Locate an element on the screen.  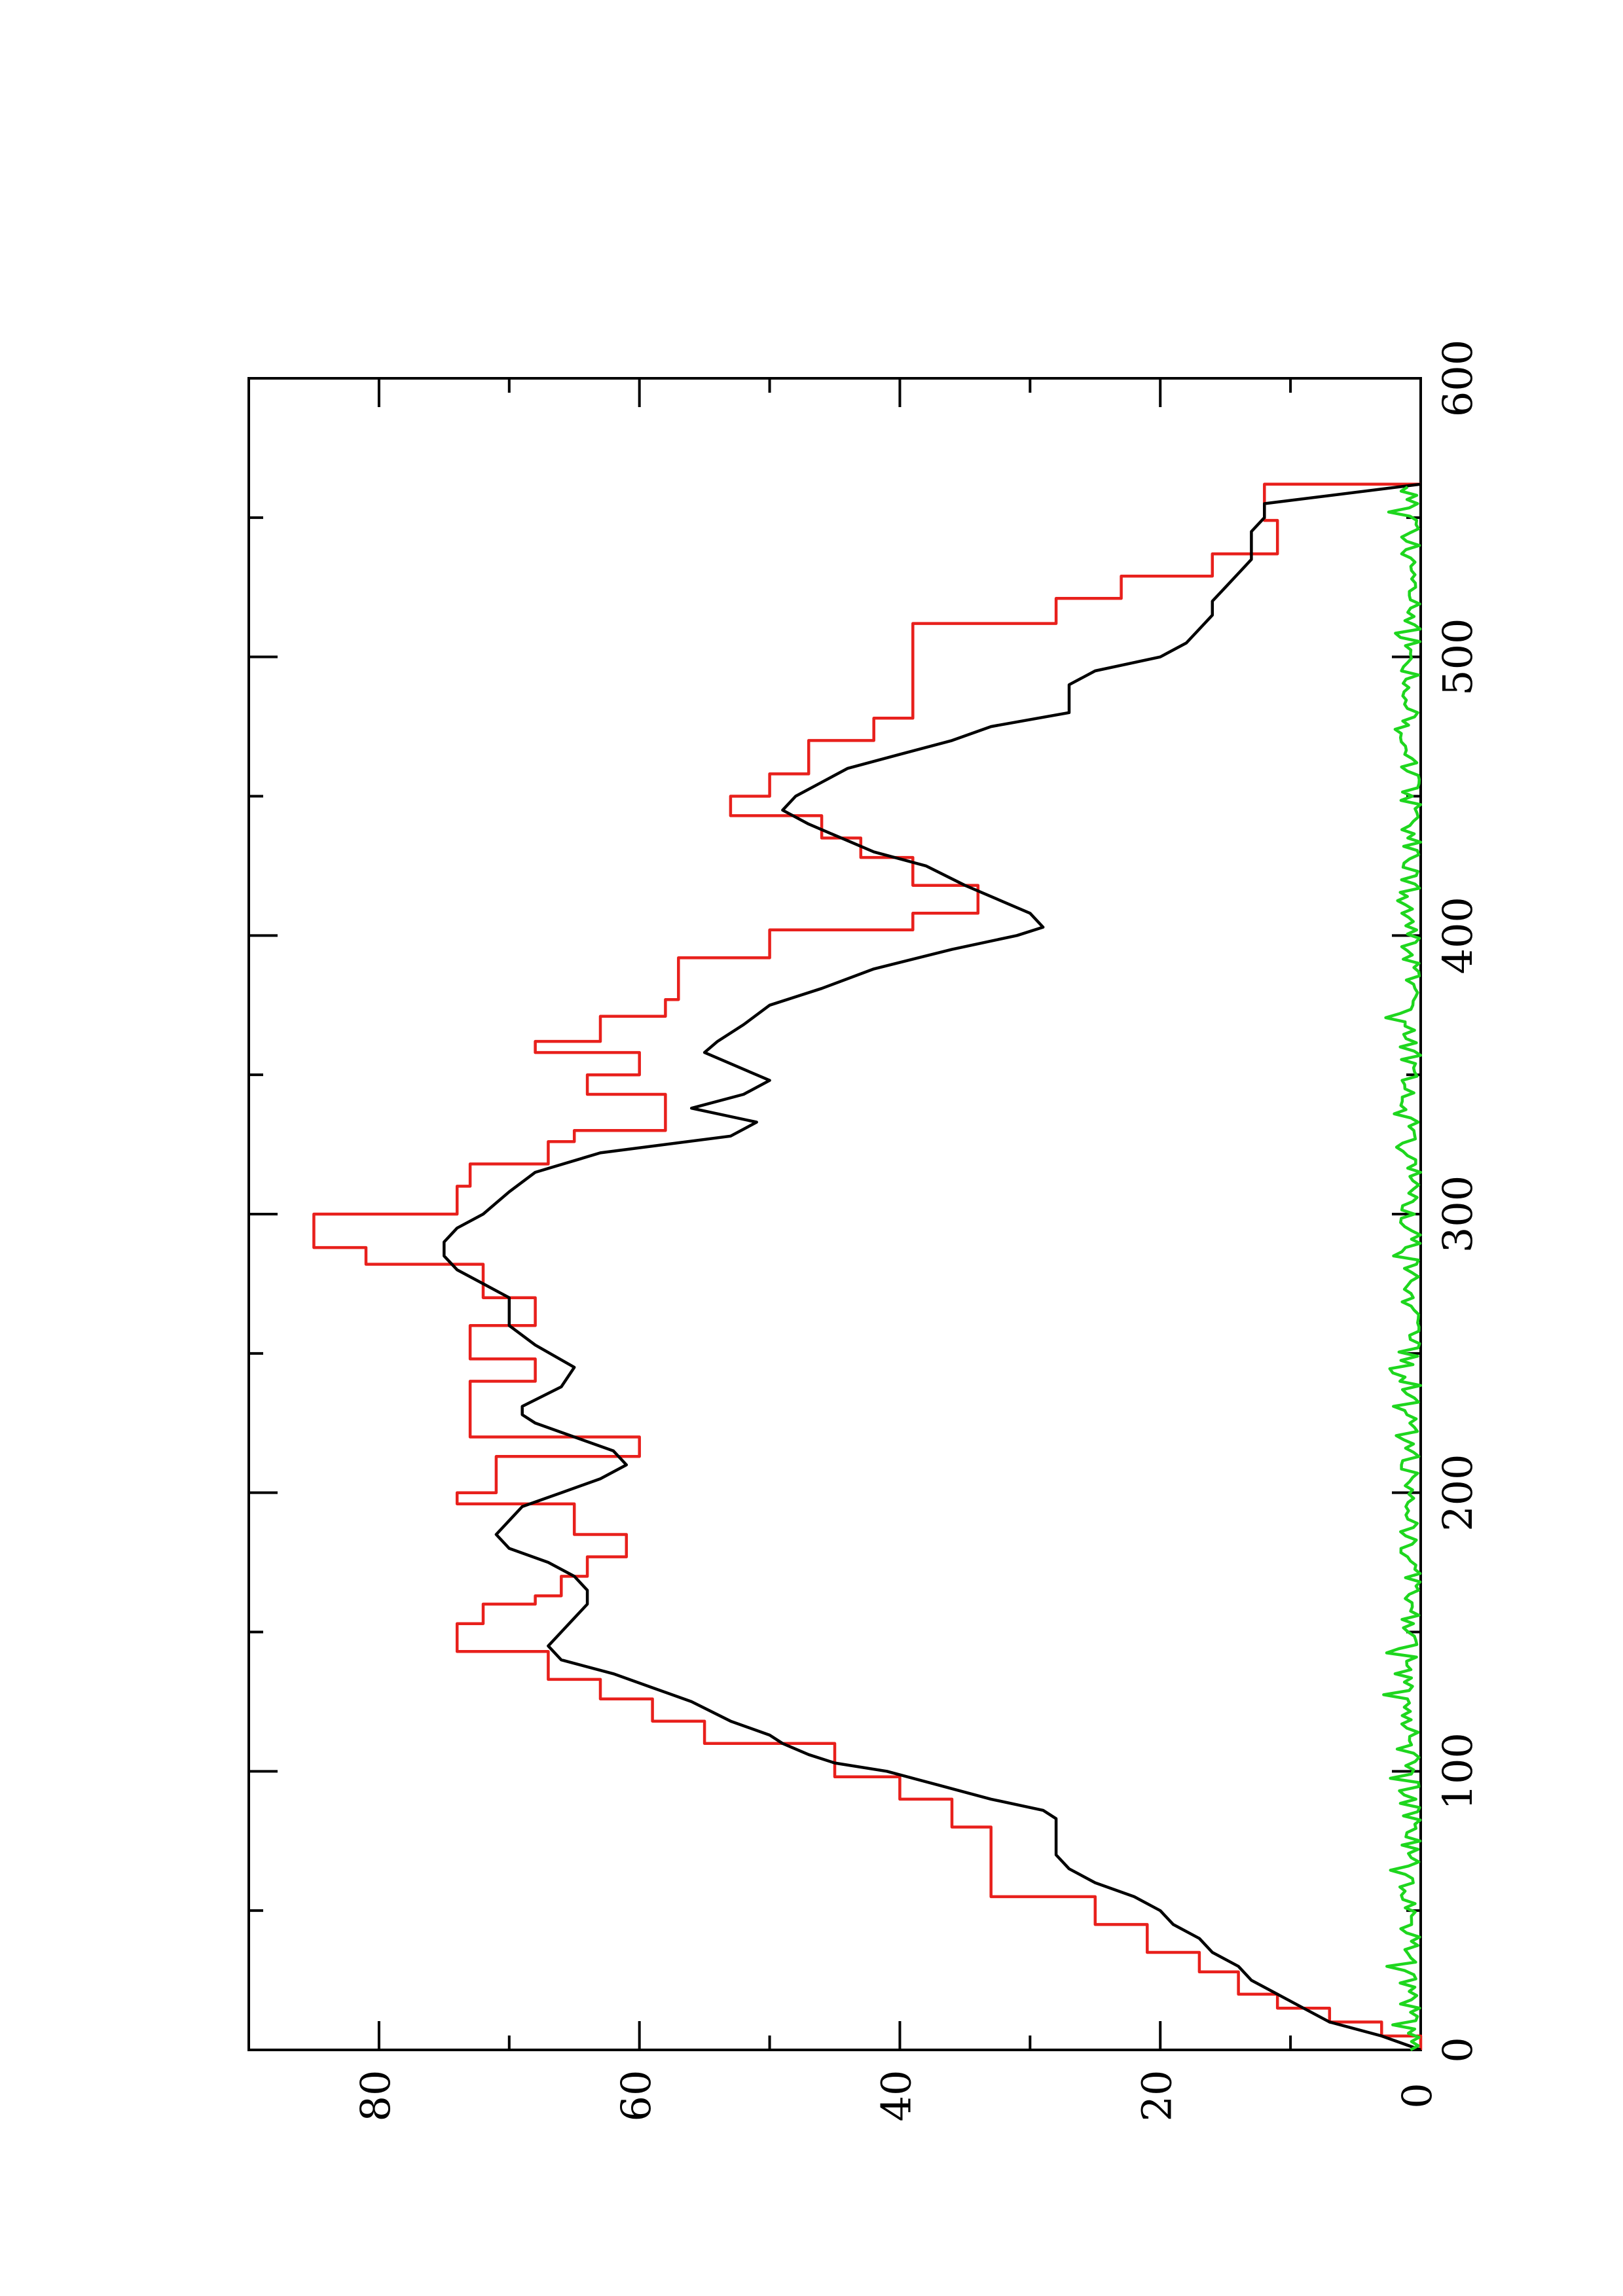
x-tick-label: 0 is located at coordinates (1458, 2049).